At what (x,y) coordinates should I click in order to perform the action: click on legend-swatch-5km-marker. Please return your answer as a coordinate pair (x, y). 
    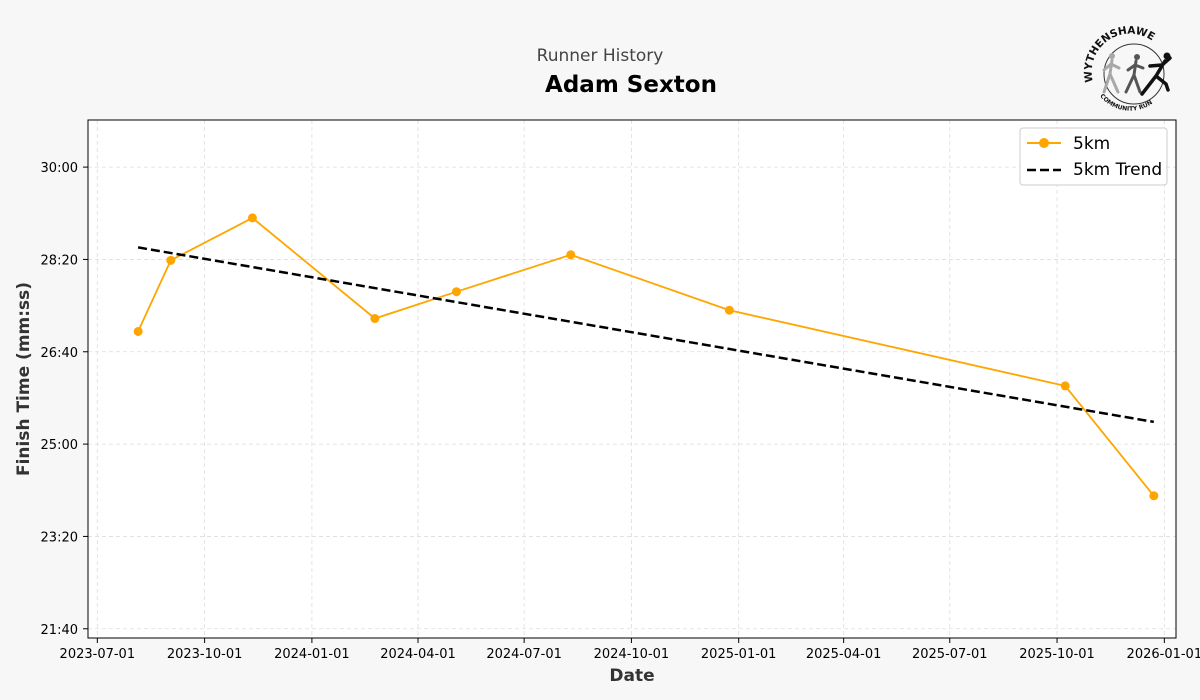
    Looking at the image, I should click on (1044, 143).